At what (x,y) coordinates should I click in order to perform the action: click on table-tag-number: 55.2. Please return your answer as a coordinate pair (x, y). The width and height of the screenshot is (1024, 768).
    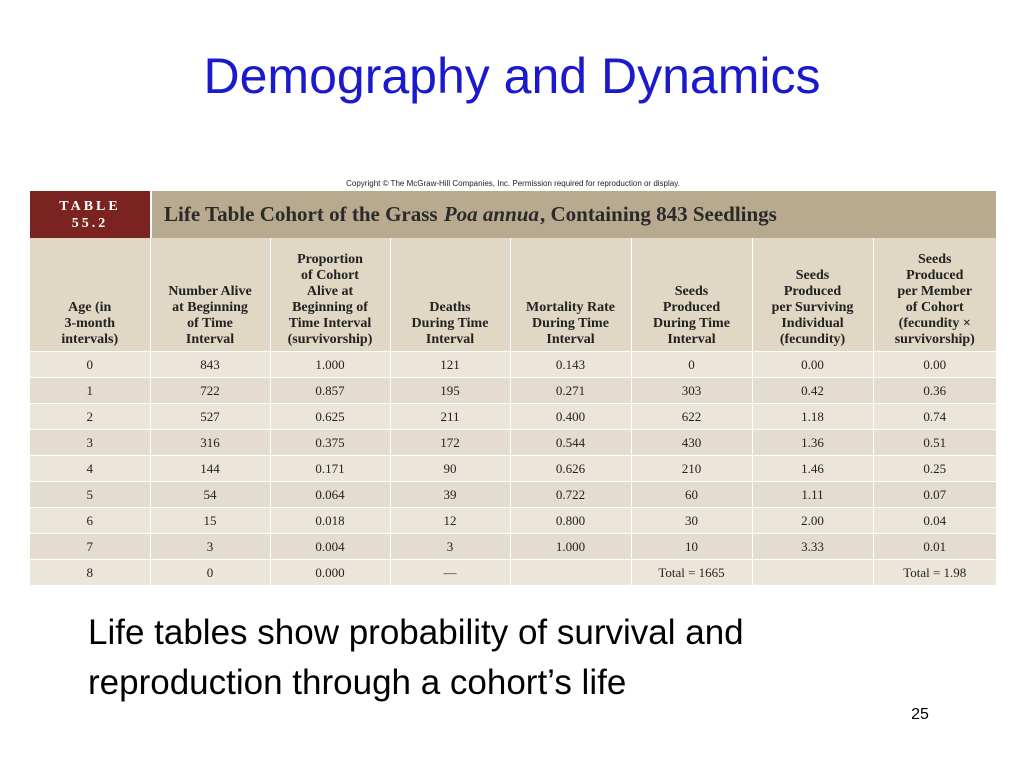
    Looking at the image, I should click on (90, 223).